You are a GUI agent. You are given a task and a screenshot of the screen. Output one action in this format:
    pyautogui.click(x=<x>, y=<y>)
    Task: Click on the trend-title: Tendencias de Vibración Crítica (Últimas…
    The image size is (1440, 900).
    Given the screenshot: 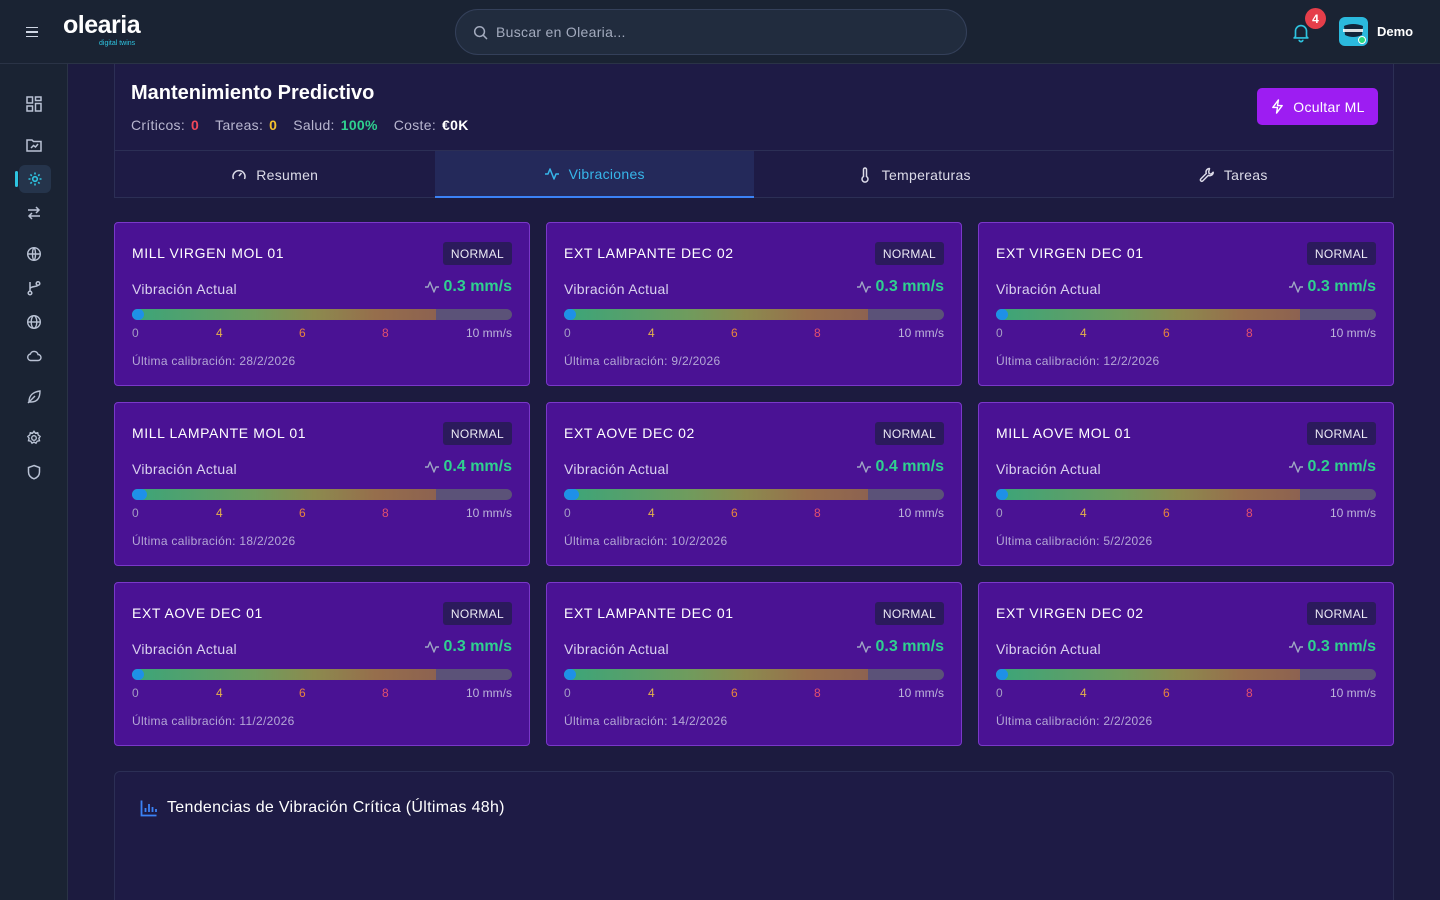 What is the action you would take?
    pyautogui.click(x=336, y=807)
    